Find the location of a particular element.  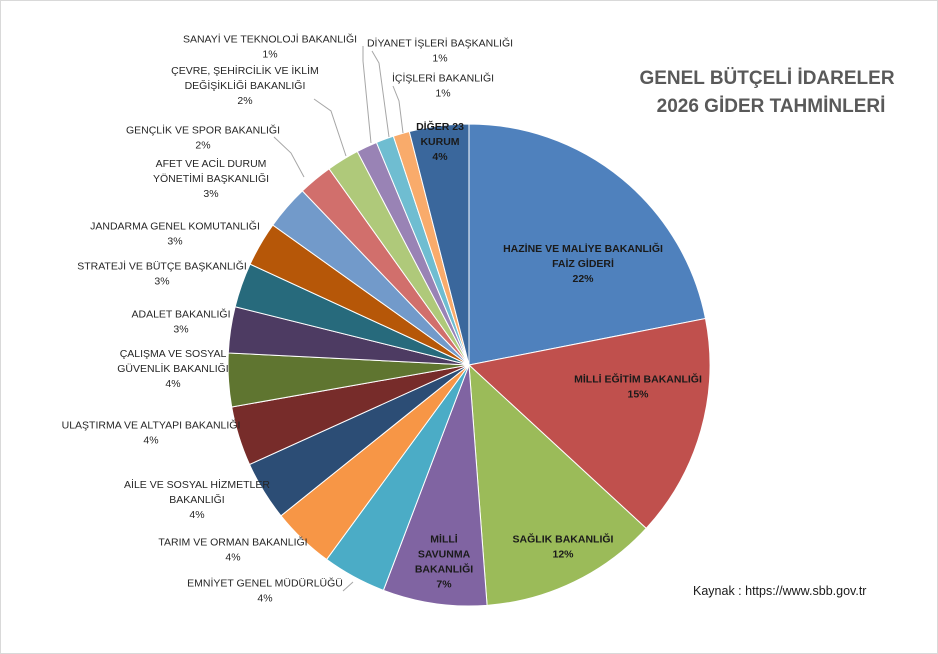

slice-name: KURUM is located at coordinates (439, 142).